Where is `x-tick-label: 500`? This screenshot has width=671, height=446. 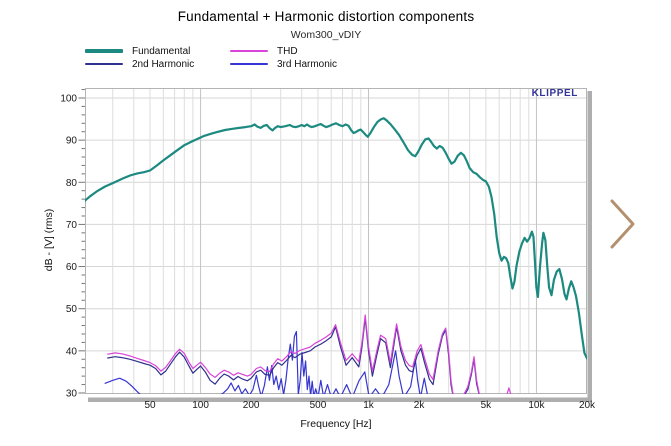 x-tick-label: 500 is located at coordinates (318, 405).